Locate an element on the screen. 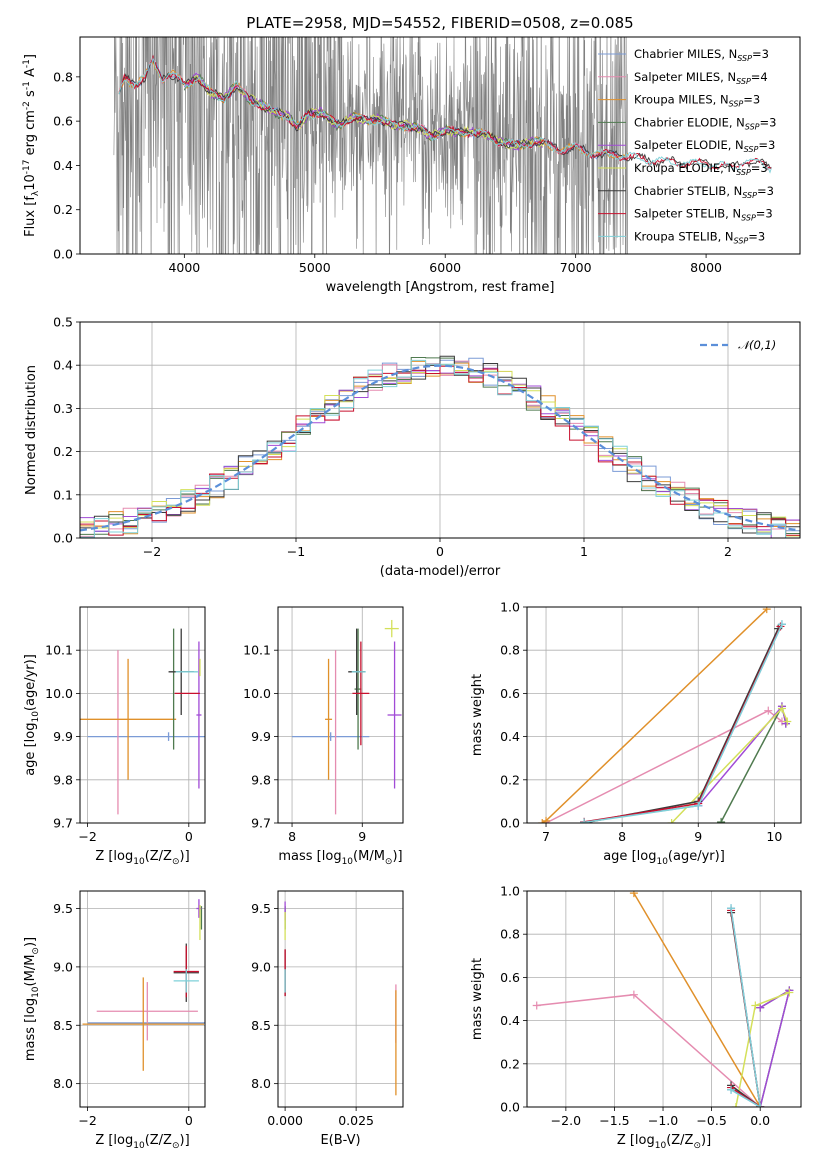  legend-entry: Salpeter STELIB, NSSP=3 is located at coordinates (703, 215).